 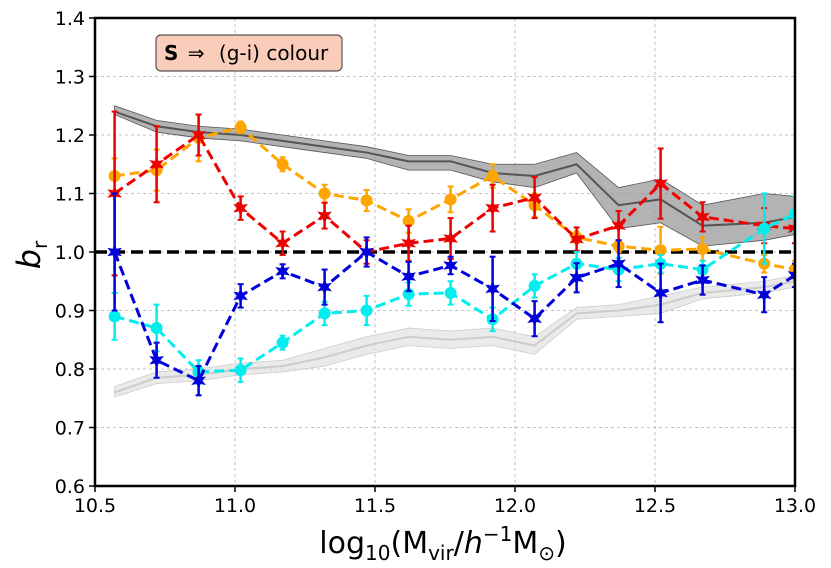 What do you see at coordinates (70, 312) in the screenshot?
I see `y-tick-label: 0.9` at bounding box center [70, 312].